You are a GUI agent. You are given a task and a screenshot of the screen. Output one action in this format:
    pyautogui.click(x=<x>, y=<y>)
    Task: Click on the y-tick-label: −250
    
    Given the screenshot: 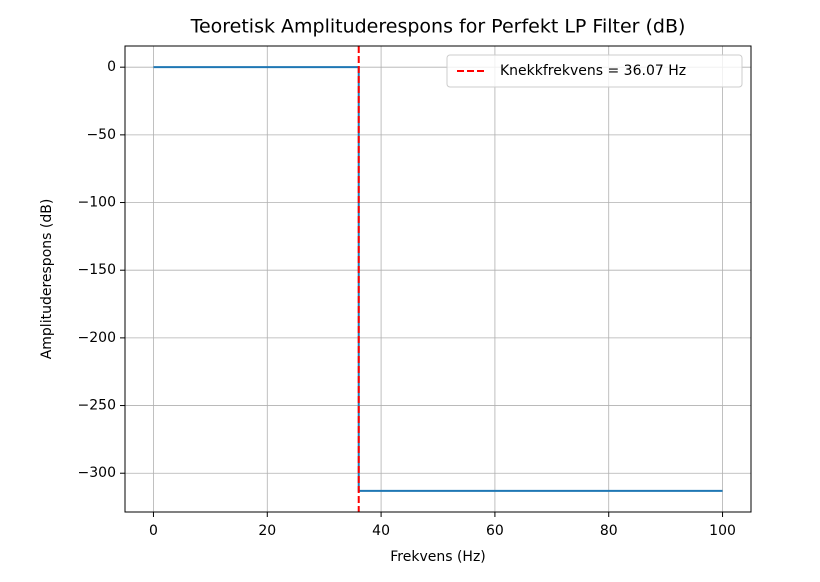 What is the action you would take?
    pyautogui.click(x=97, y=406)
    